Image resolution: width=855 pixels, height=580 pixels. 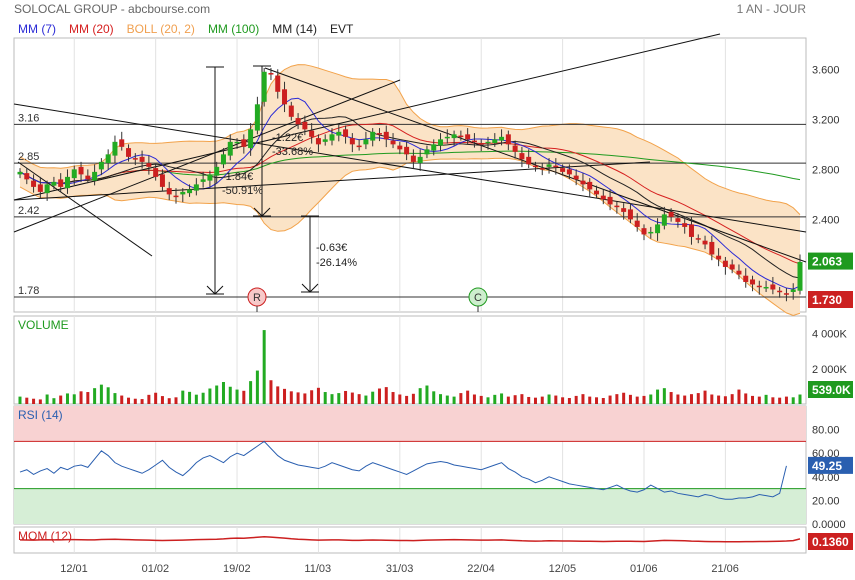 What do you see at coordinates (826, 120) in the screenshot?
I see `y-tick-label: 3.200` at bounding box center [826, 120].